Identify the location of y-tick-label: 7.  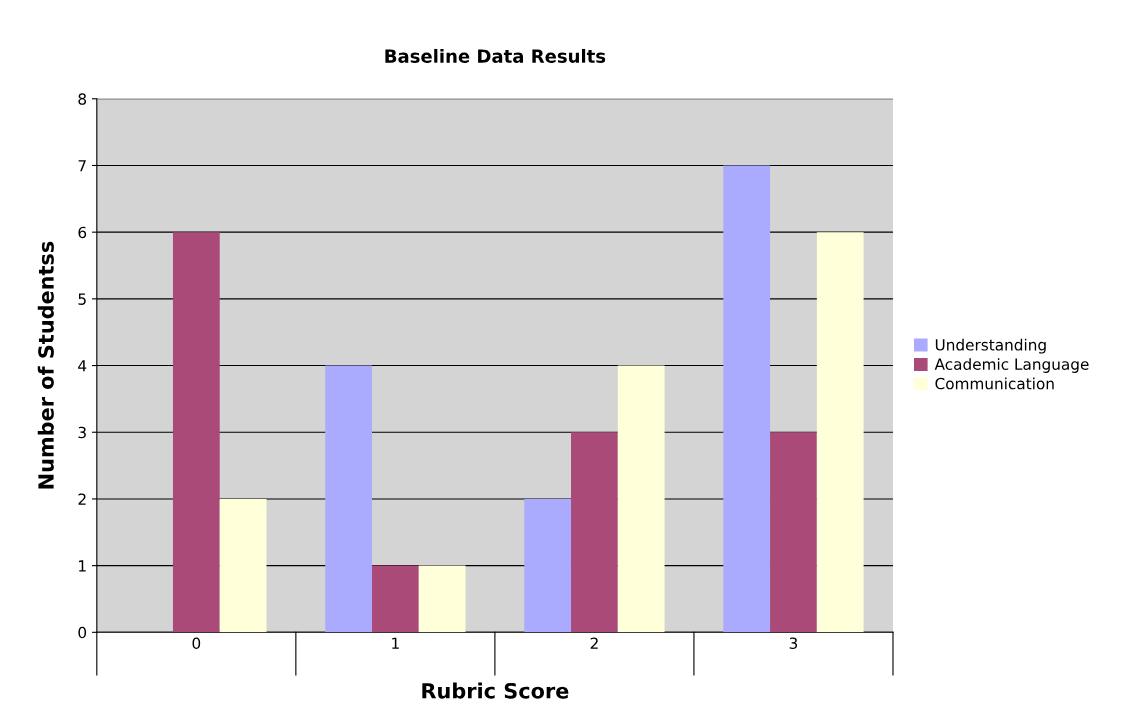
(82, 166).